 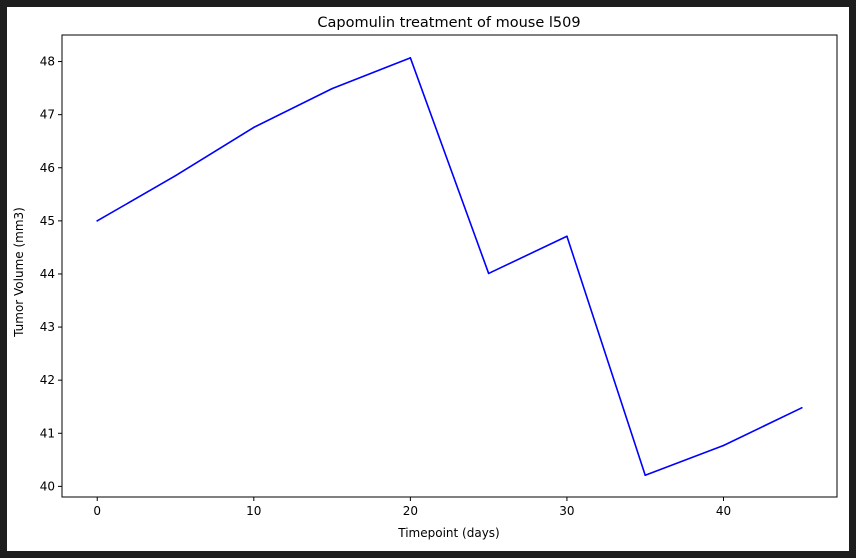 I want to click on x-axis-label: Timepoint (days), so click(x=448, y=533).